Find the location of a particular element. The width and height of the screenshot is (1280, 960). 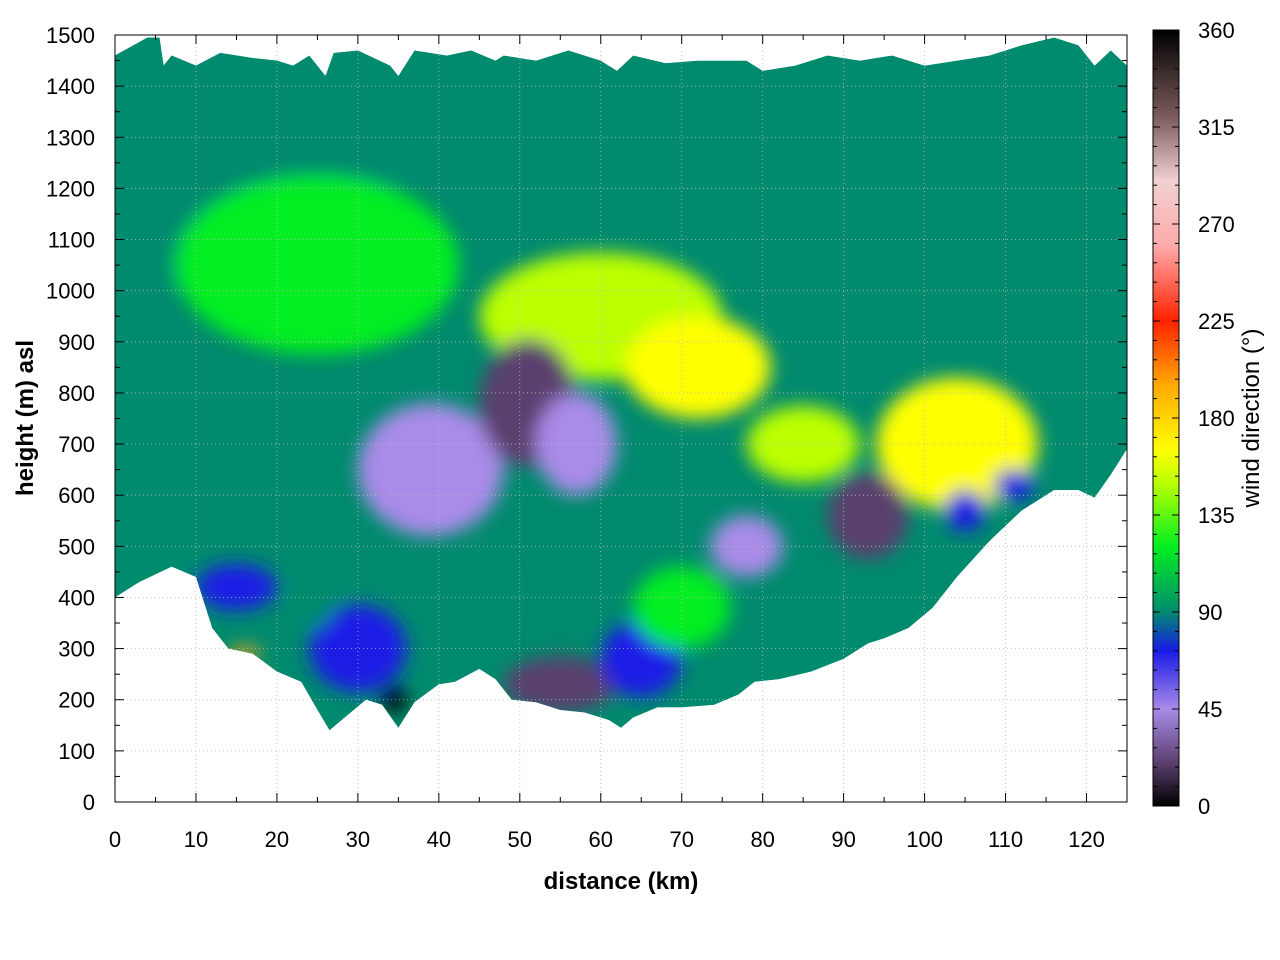

colorbar-tick-label: 315 is located at coordinates (1216, 127).